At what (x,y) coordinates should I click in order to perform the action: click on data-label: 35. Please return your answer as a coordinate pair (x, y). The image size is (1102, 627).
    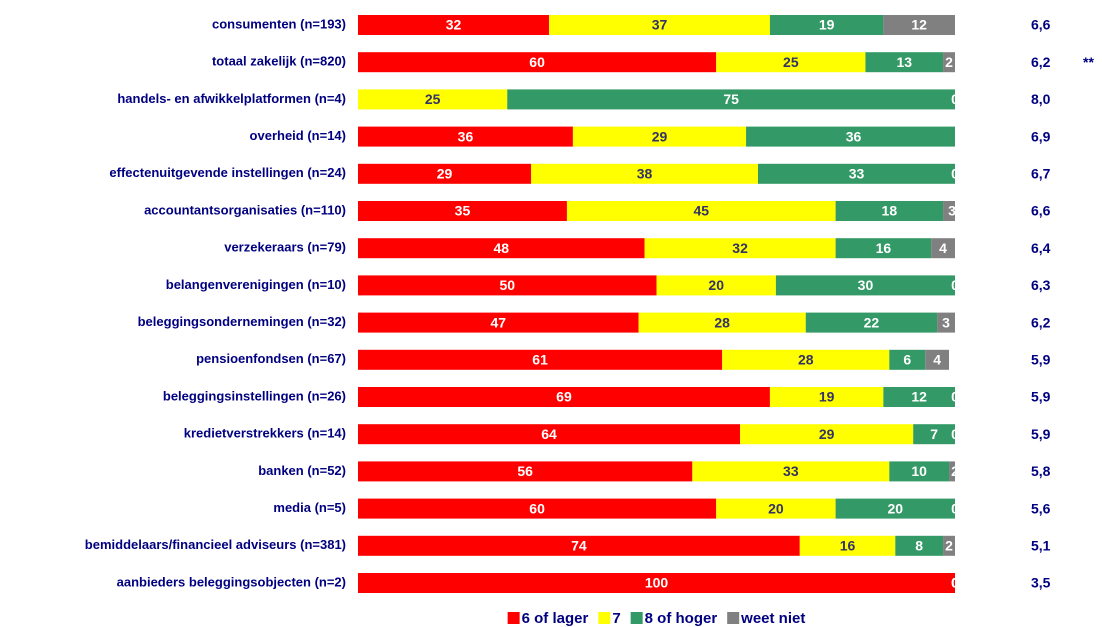
    Looking at the image, I should click on (463, 211).